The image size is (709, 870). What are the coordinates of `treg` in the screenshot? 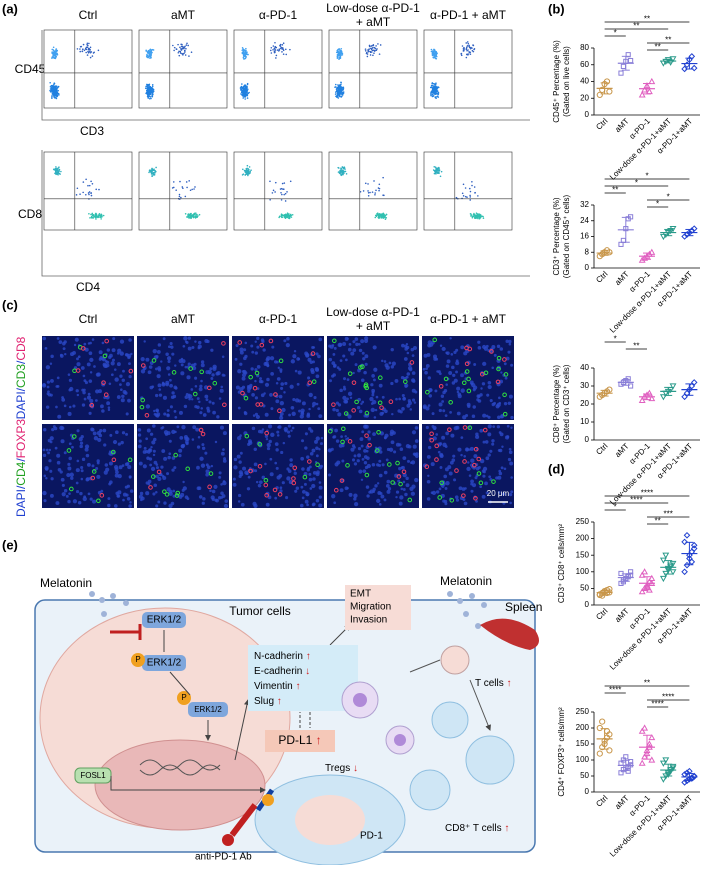 It's located at (360, 700).